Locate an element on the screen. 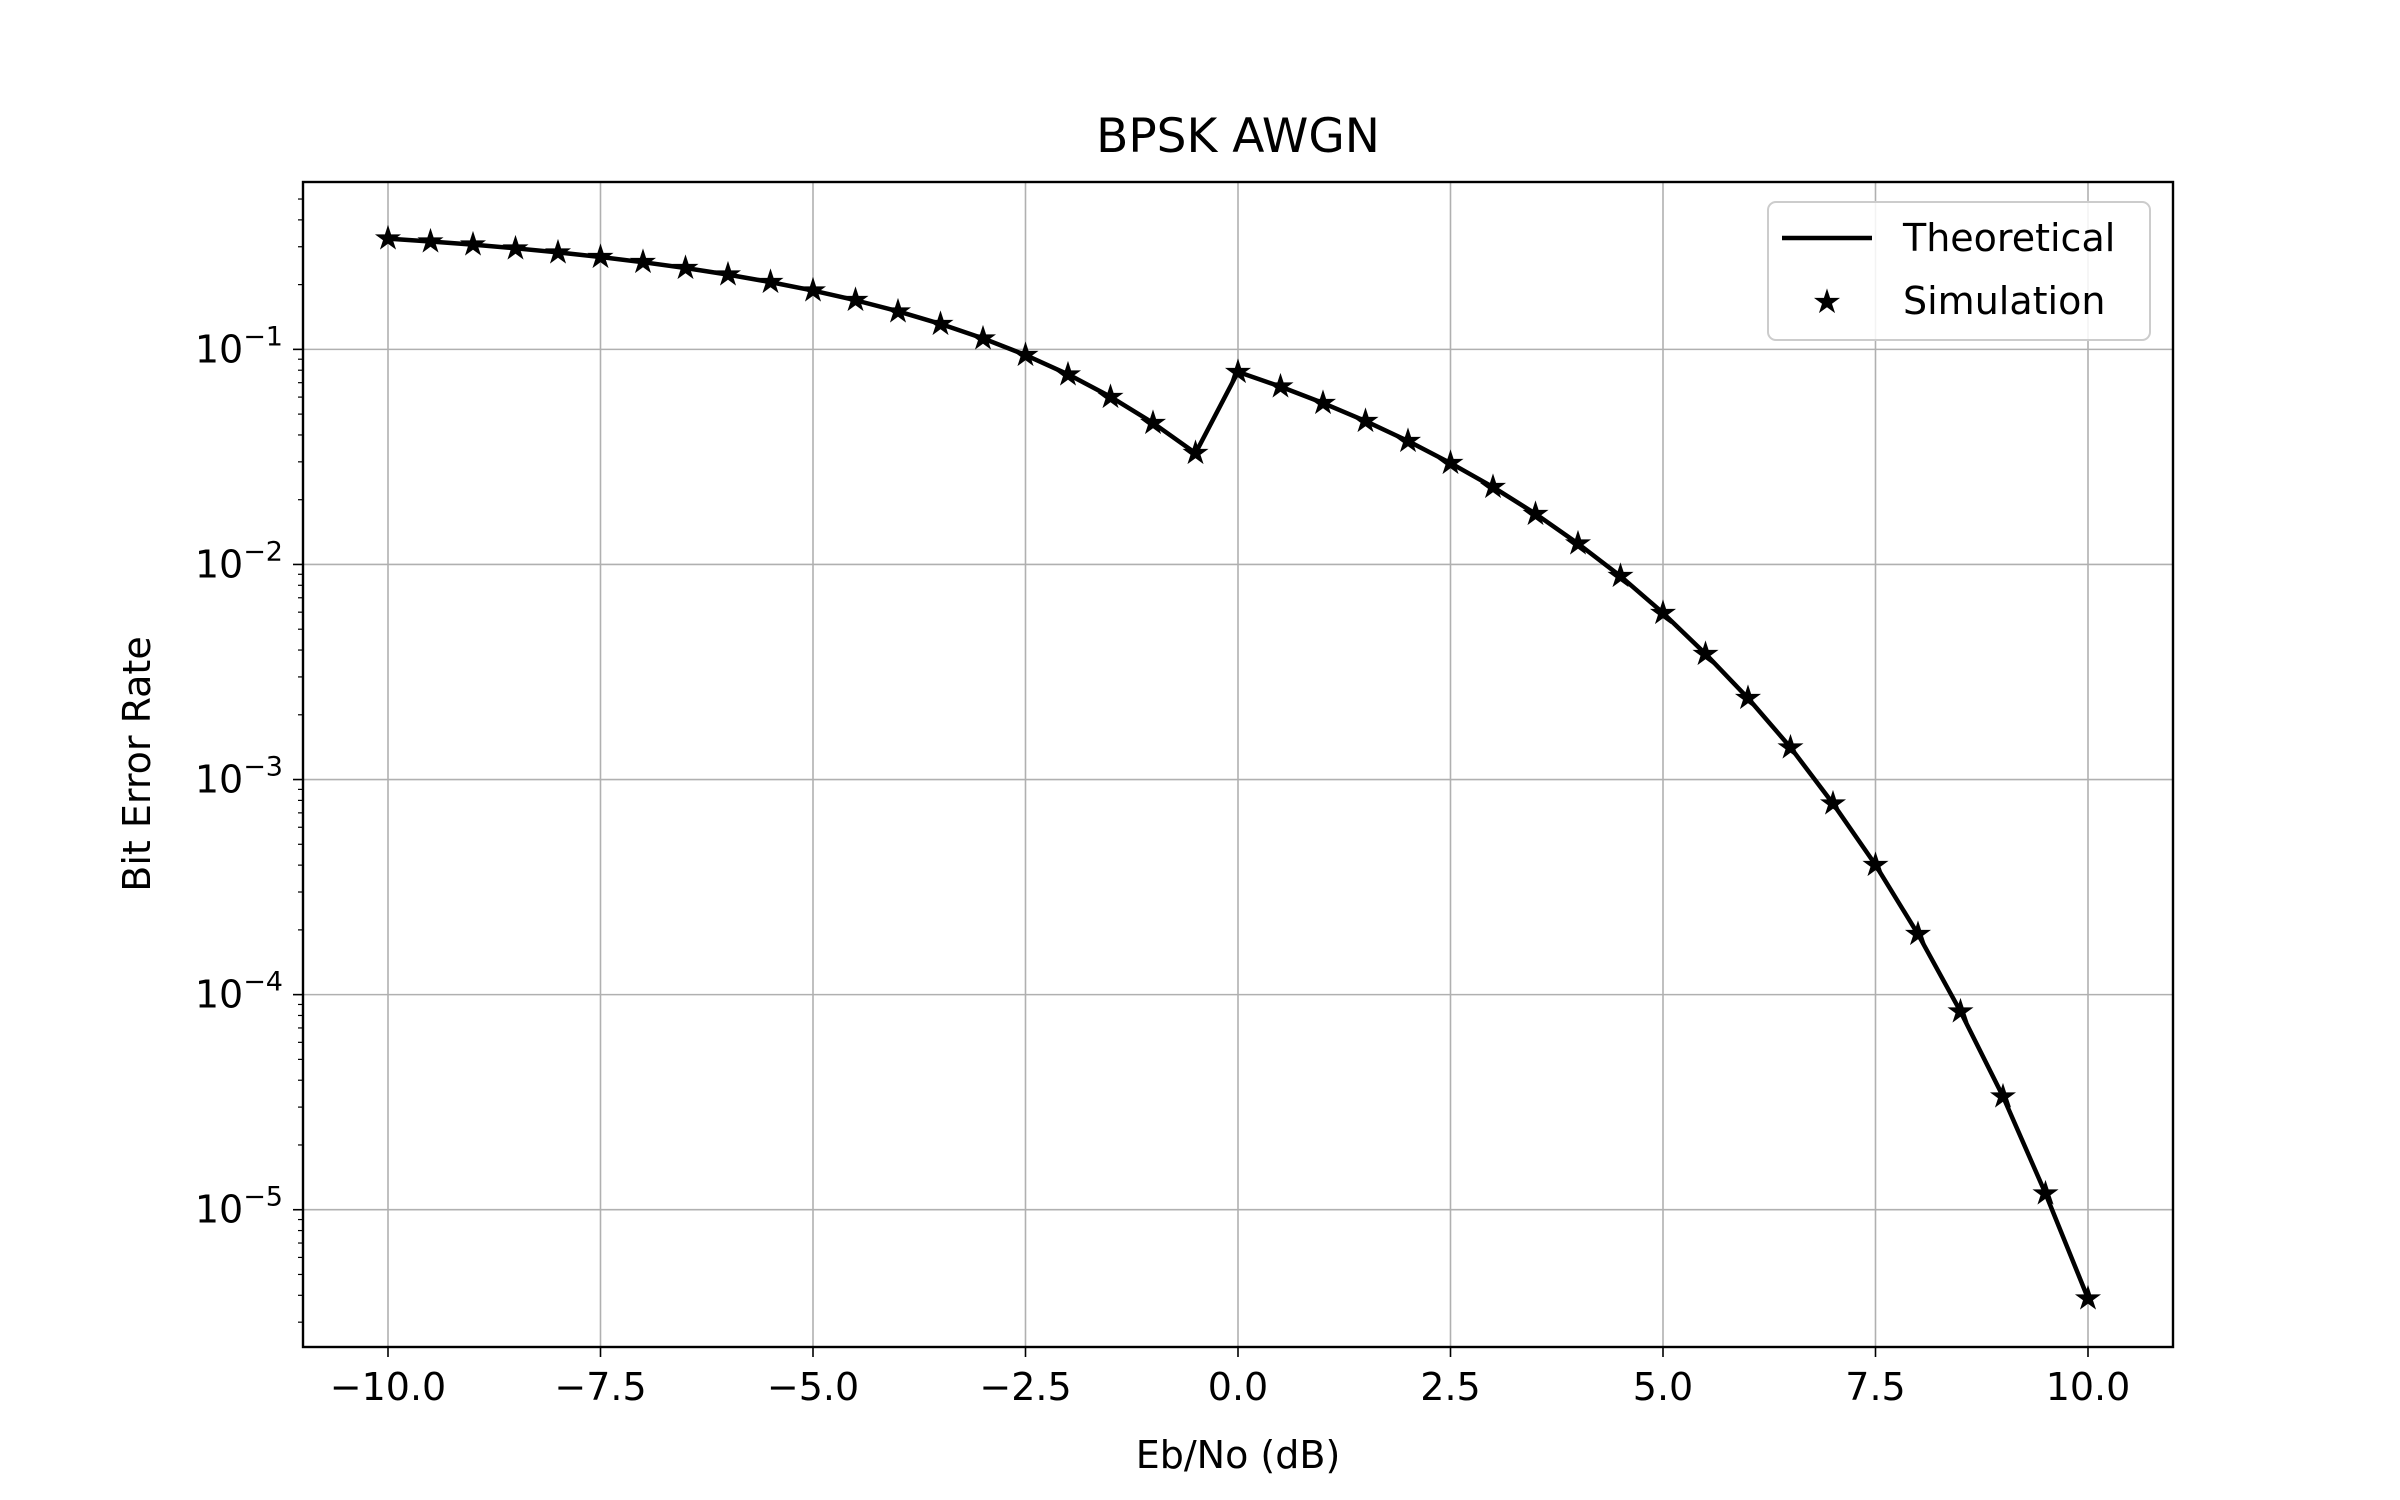 This screenshot has width=2400, height=1500. y-tick-label: 10⁻² is located at coordinates (239, 561).